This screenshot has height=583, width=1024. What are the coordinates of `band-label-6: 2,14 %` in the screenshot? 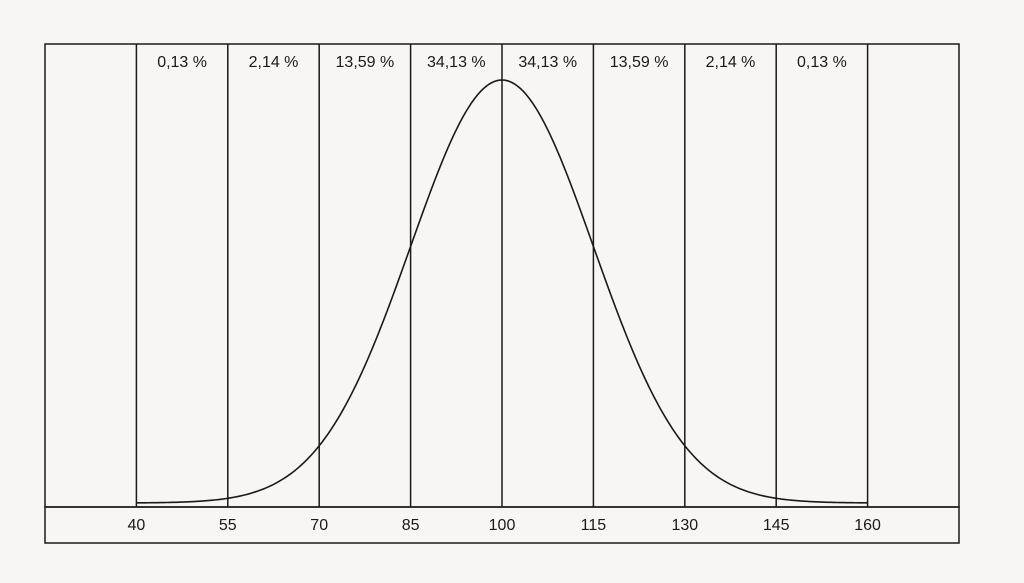 It's located at (731, 62).